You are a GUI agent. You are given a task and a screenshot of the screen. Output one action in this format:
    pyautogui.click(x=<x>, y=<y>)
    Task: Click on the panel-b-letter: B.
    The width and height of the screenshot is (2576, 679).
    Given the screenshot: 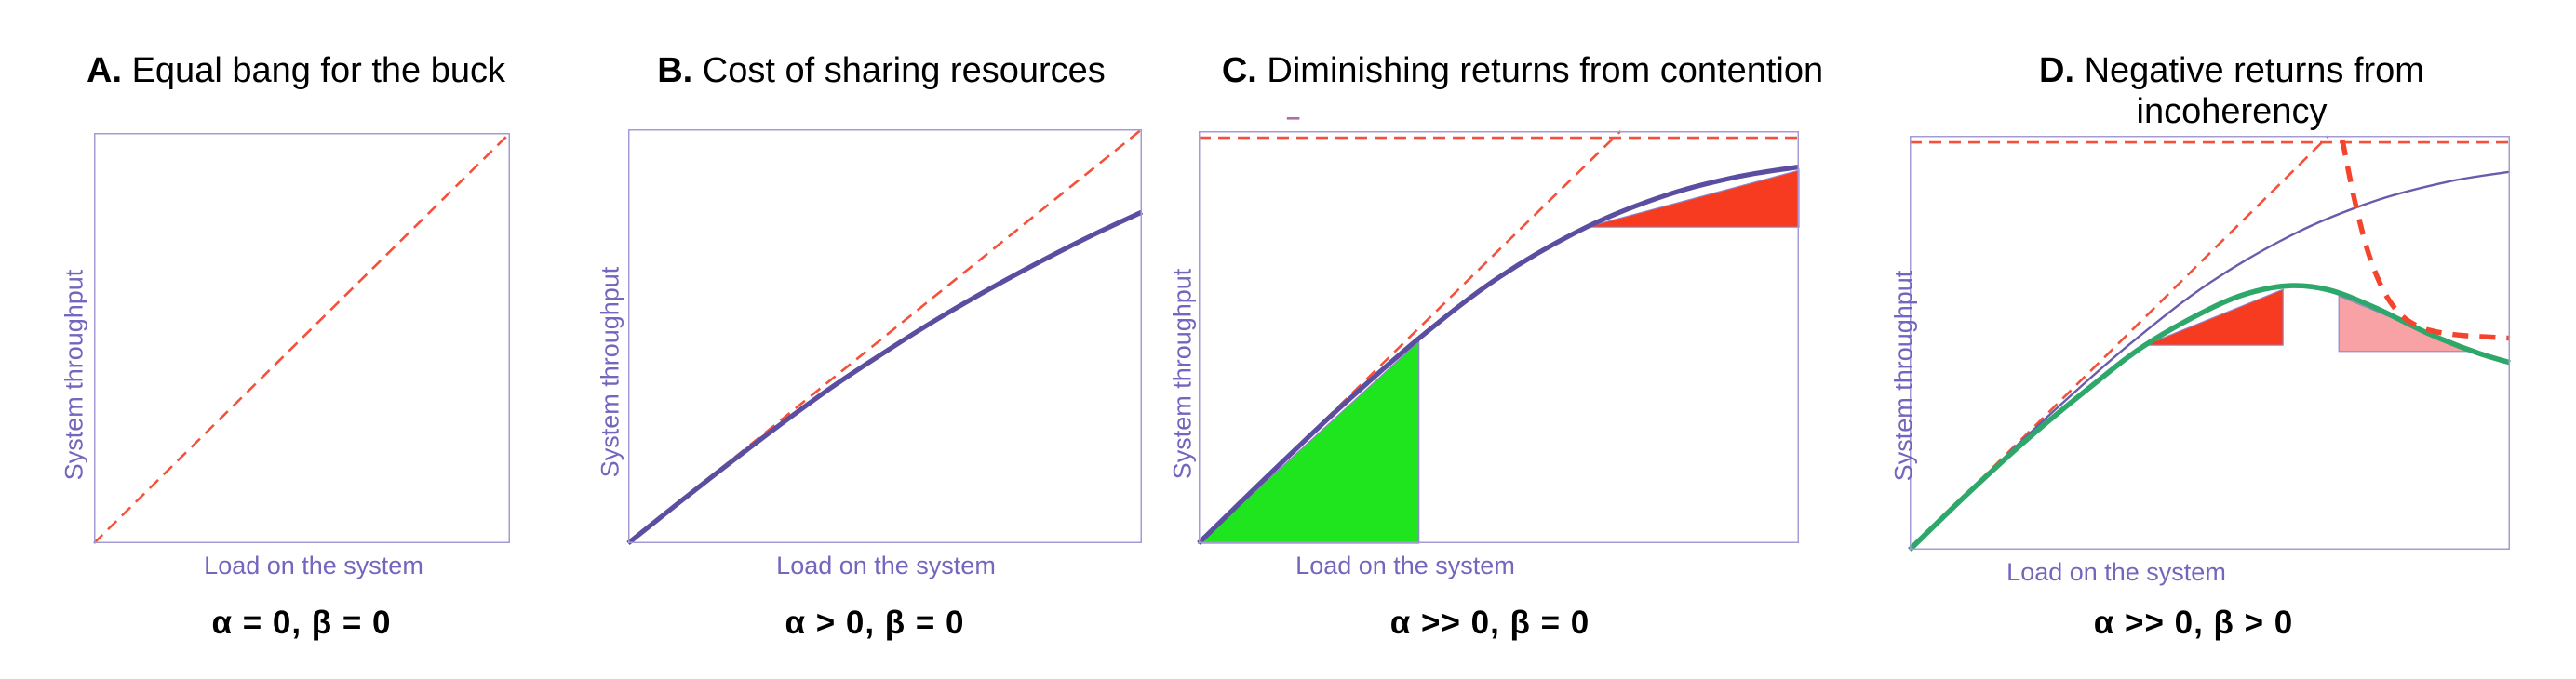 What is the action you would take?
    pyautogui.click(x=675, y=70)
    